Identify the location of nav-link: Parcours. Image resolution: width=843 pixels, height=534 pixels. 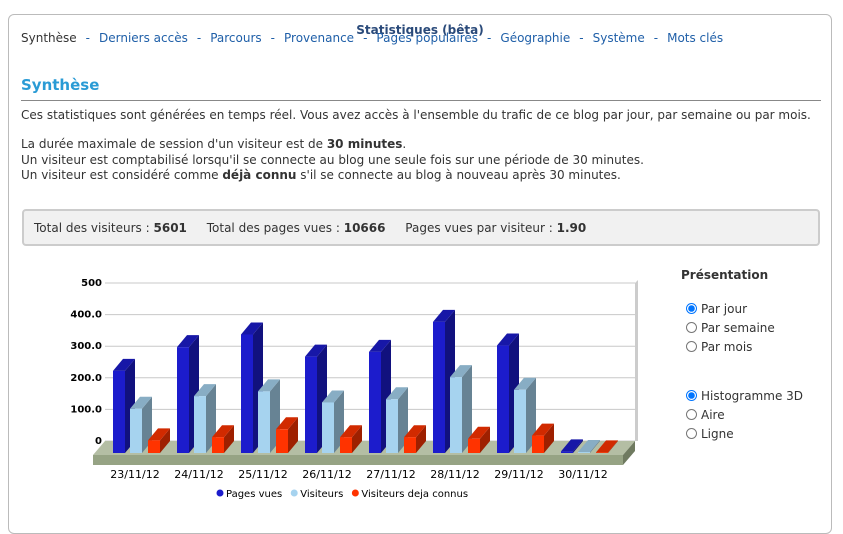
(236, 38).